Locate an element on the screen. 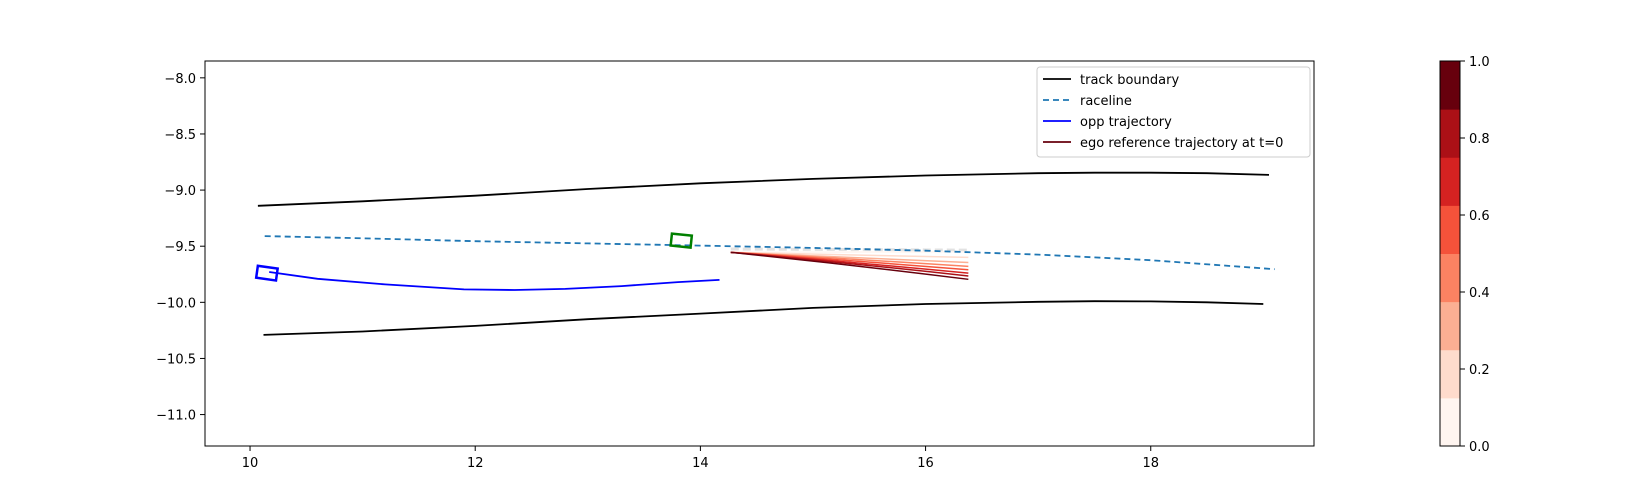 The image size is (1625, 498). y-axis: −8.0 −8.5 −9.0 −9.5 −10.0 −10.5 −11.0 is located at coordinates (180, 248).